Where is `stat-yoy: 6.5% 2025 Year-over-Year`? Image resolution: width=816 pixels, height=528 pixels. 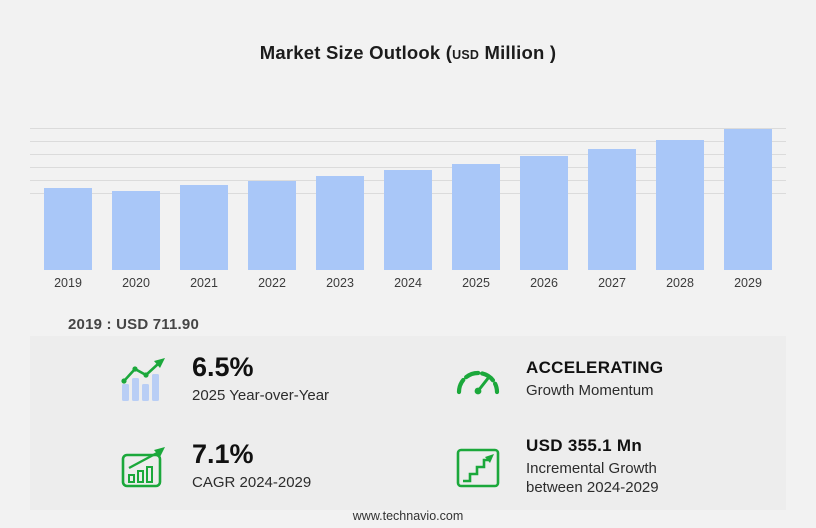
stat-yoy: 6.5% 2025 Year-over-Year is located at coordinates (219, 379).